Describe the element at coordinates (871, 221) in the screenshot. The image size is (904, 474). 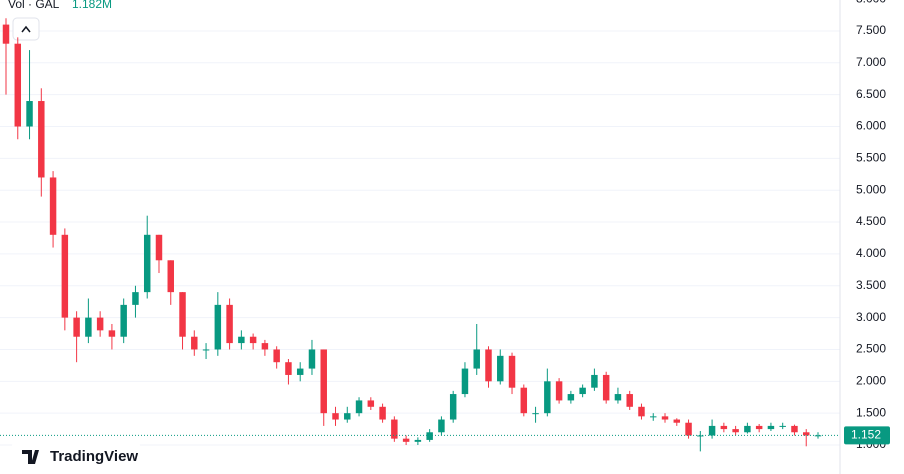
I see `y-tick-label: 4.500` at that location.